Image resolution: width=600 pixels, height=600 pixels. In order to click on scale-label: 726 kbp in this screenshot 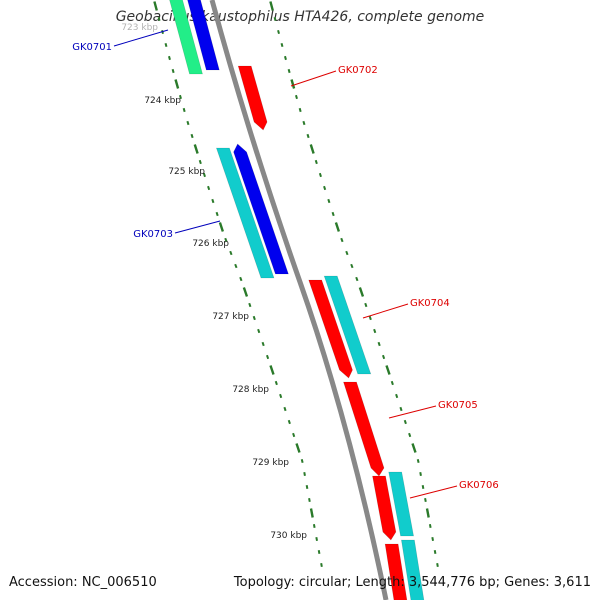, I will do `click(210, 244)`.